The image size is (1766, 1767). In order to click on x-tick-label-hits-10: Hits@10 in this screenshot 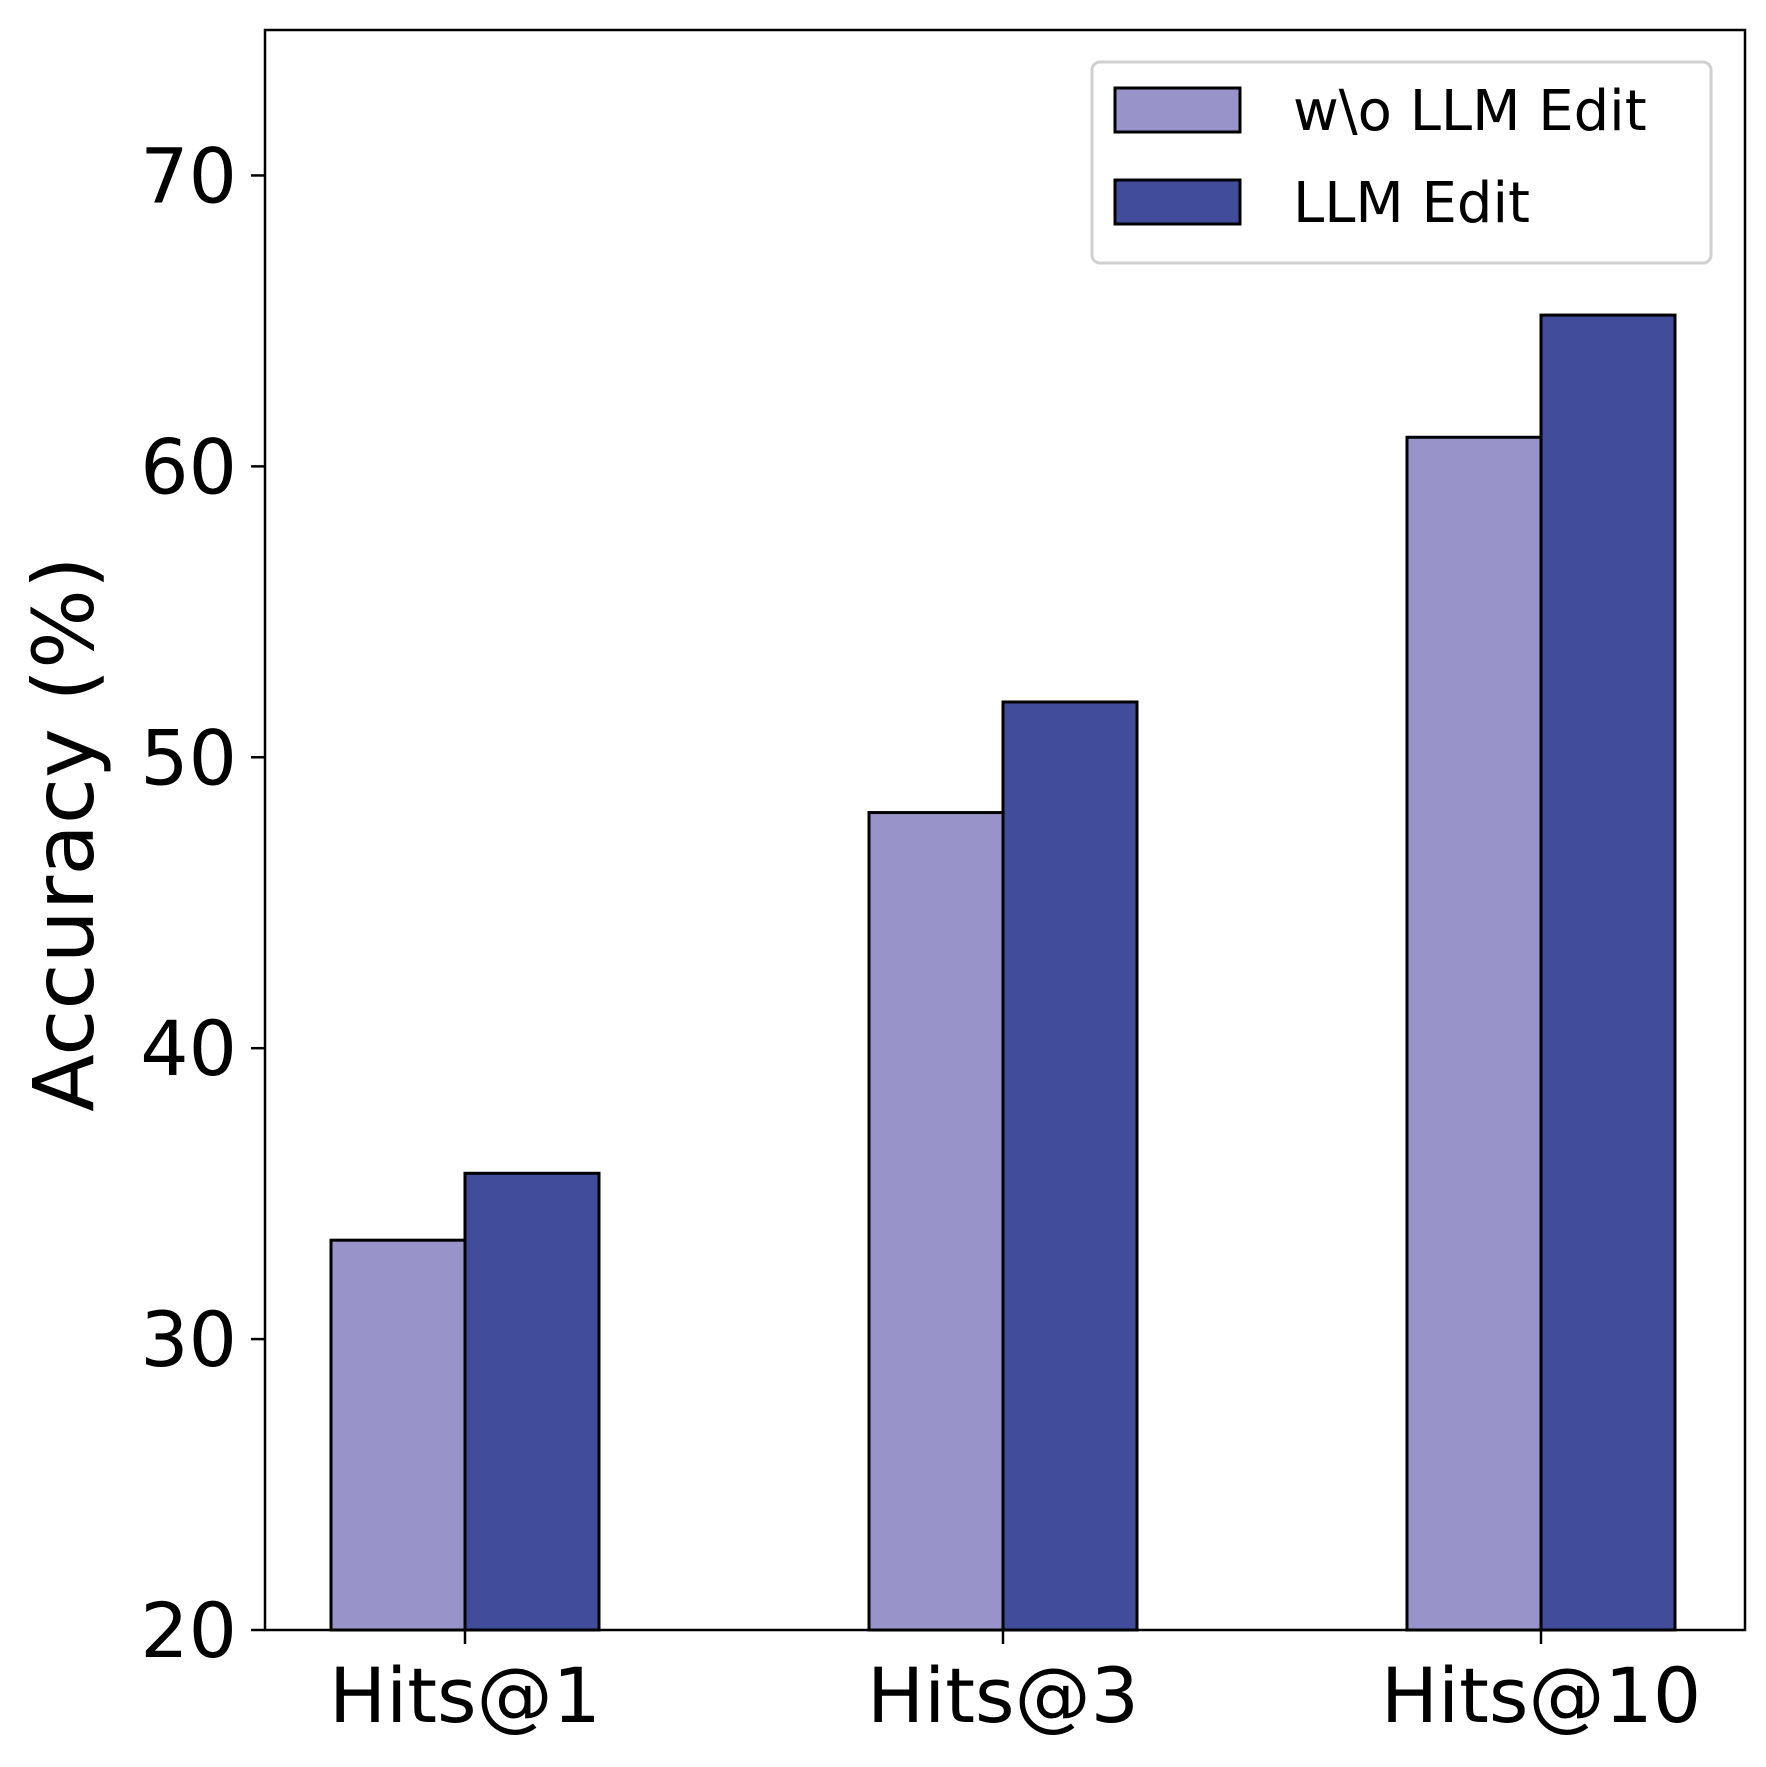, I will do `click(1541, 1695)`.